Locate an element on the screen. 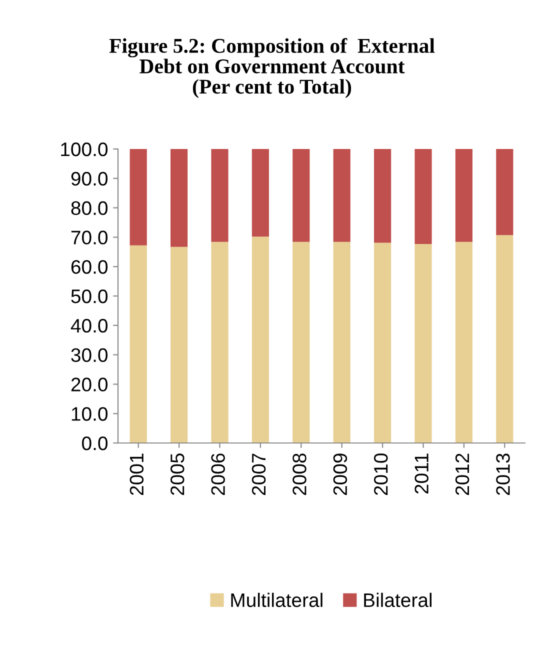 The height and width of the screenshot is (647, 544). x-tick-label: 2012 is located at coordinates (462, 474).